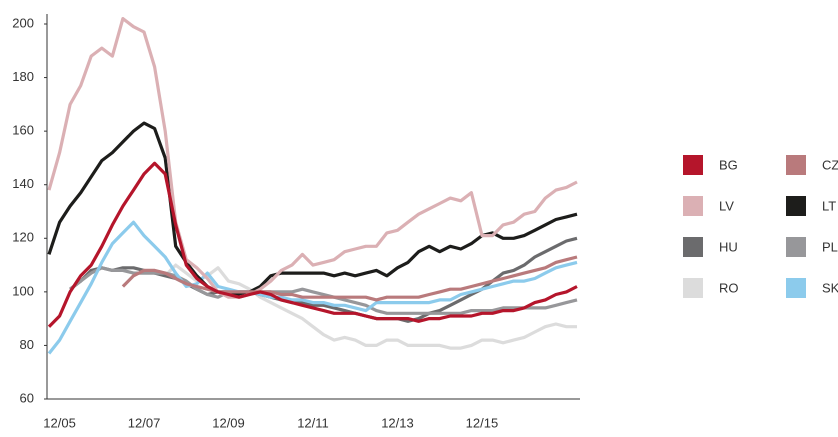 Image resolution: width=838 pixels, height=437 pixels. What do you see at coordinates (397, 422) in the screenshot?
I see `x-tick-label: 12/13` at bounding box center [397, 422].